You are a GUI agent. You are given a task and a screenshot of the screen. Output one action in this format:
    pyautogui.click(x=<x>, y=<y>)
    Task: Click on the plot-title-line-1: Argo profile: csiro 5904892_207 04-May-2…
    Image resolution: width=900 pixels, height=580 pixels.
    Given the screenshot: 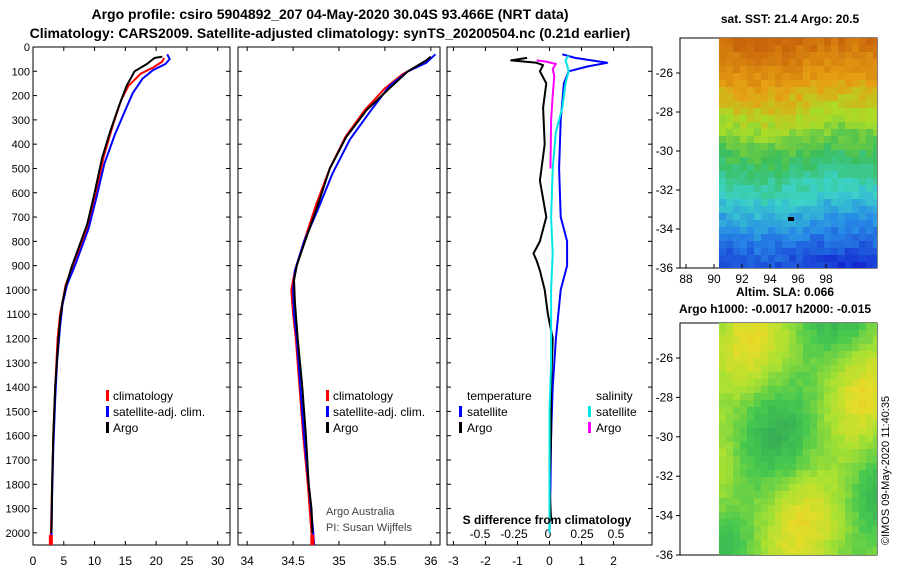 What is the action you would take?
    pyautogui.click(x=330, y=14)
    